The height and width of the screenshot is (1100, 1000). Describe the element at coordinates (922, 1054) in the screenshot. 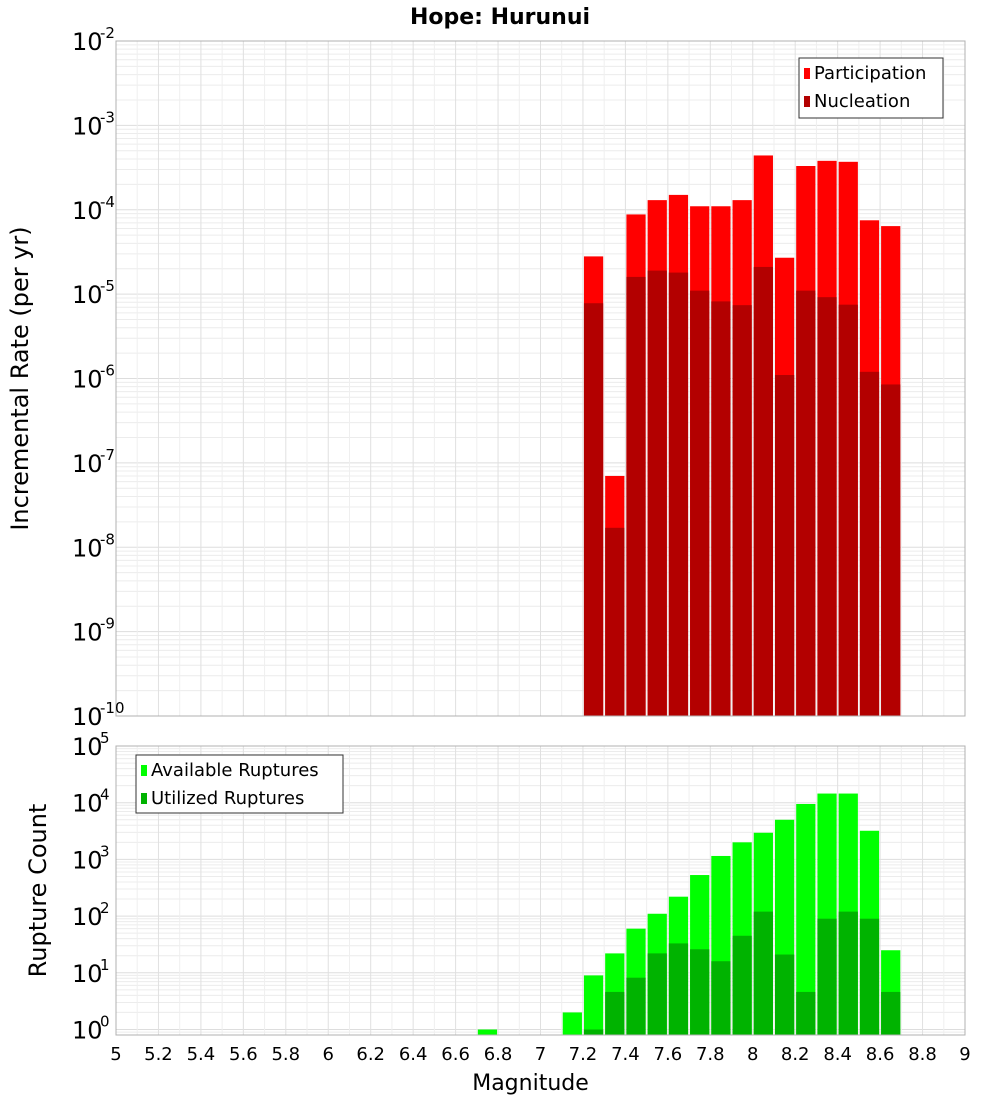

I see `x-tick-label: 8.8` at that location.